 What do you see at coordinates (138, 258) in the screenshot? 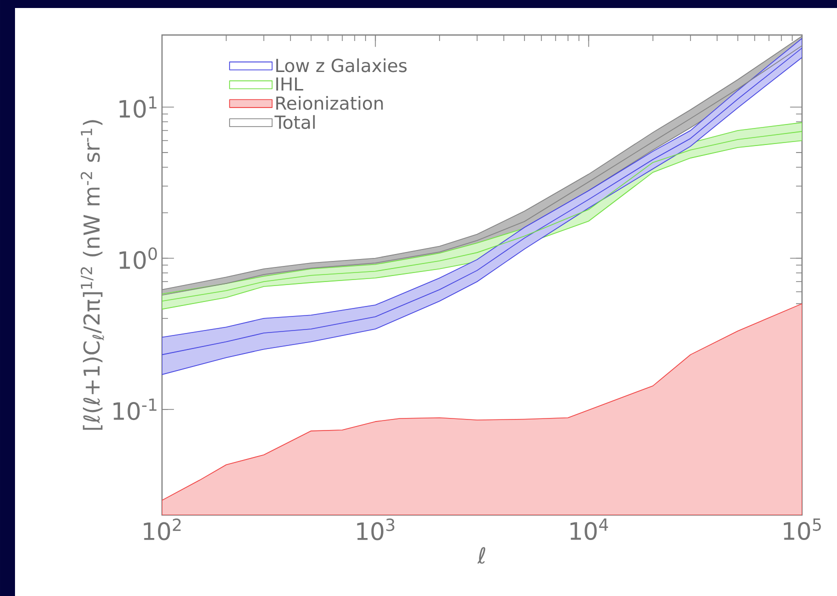
I see `y-tick-label: 10$^{0}$` at bounding box center [138, 258].